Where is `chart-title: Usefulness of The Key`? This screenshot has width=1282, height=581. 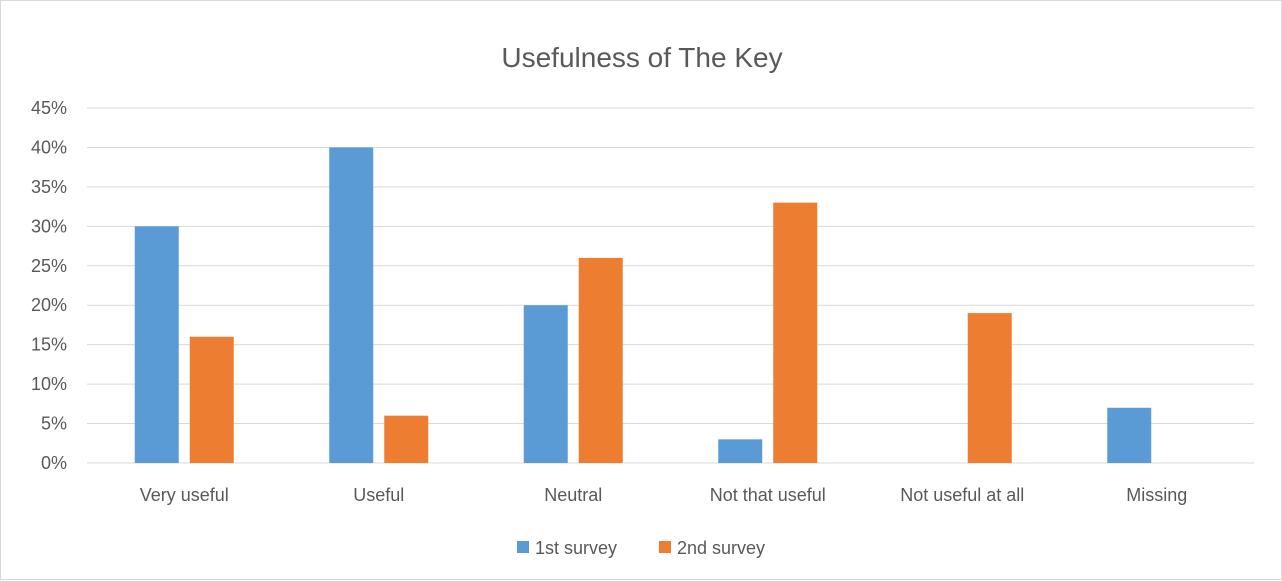
chart-title: Usefulness of The Key is located at coordinates (641, 57).